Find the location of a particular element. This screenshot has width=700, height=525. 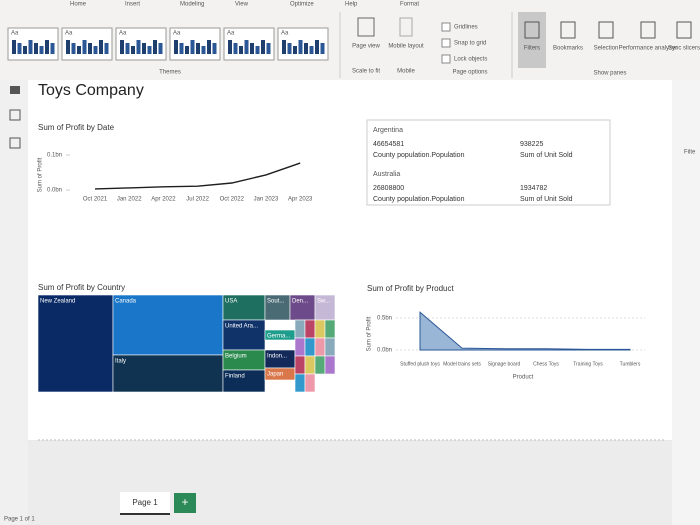

pane-button: Performance analyzer is located at coordinates (648, 49).